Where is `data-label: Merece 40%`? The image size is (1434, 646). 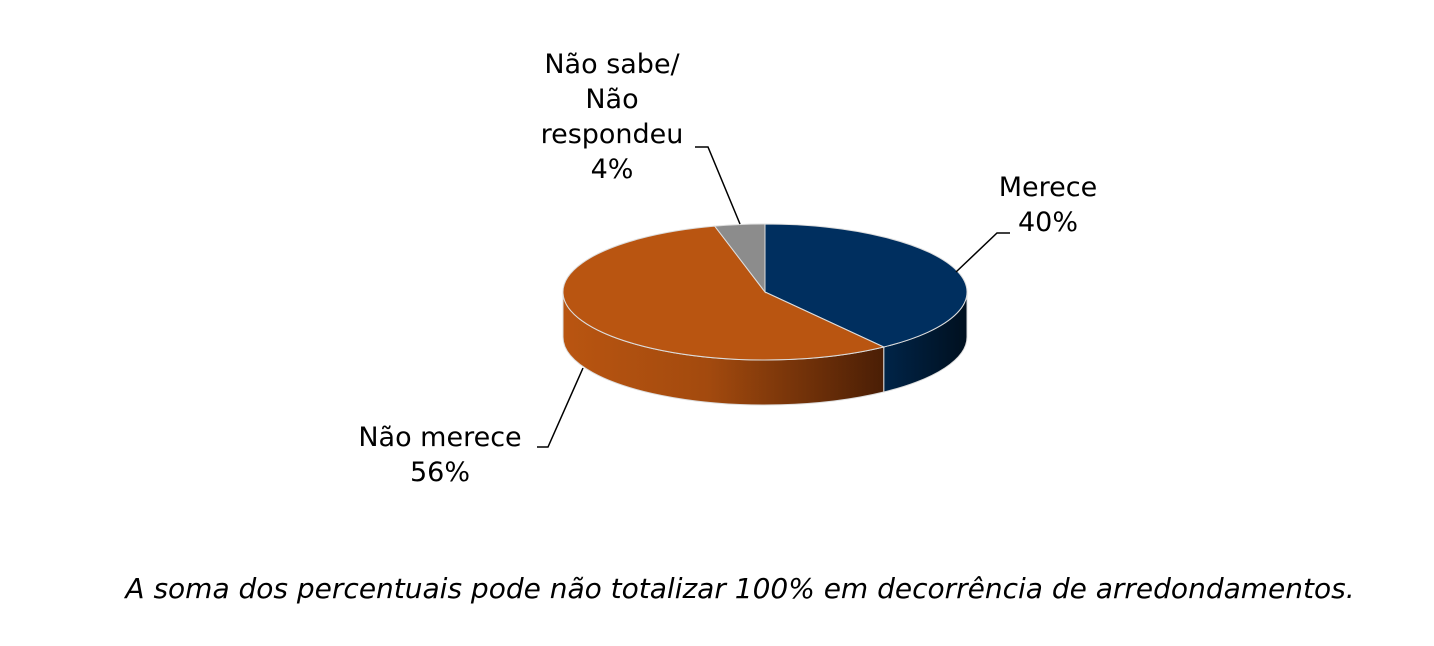 data-label: Merece 40% is located at coordinates (1048, 205).